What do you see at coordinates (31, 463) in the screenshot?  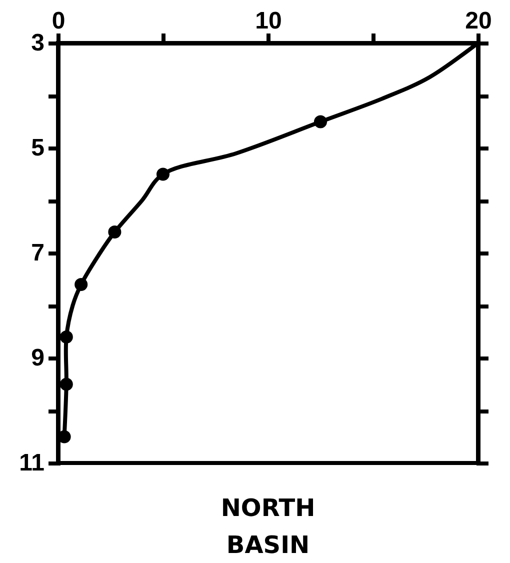 I see `y-tick-label: 11` at bounding box center [31, 463].